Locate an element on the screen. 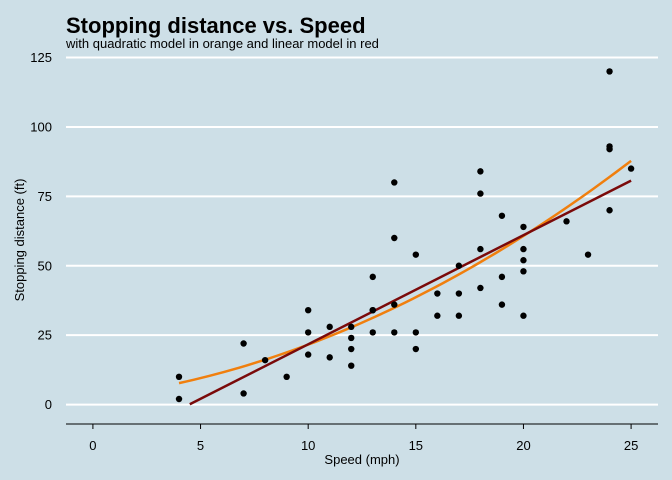 The height and width of the screenshot is (480, 672). x-tick-label: 25 is located at coordinates (631, 445).